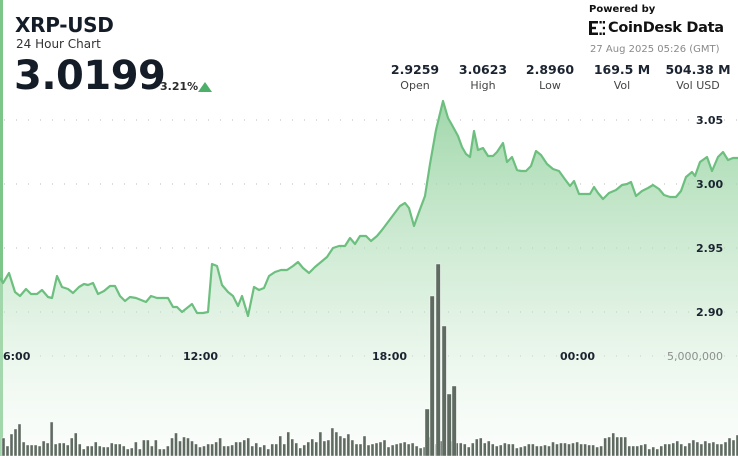  What do you see at coordinates (389, 356) in the screenshot?
I see `x-tick-label: 18:00` at bounding box center [389, 356].